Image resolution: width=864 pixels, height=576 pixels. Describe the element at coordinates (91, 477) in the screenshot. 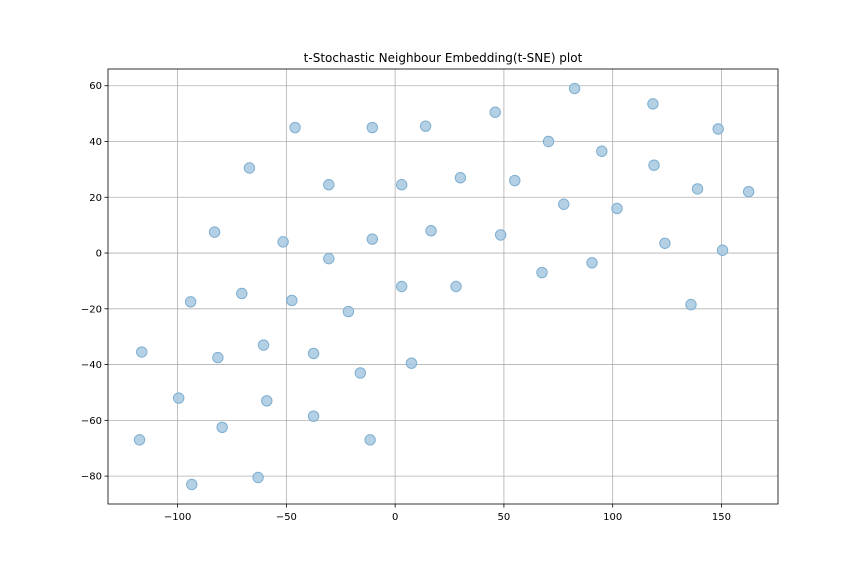

I see `y-tick-label: −80` at that location.